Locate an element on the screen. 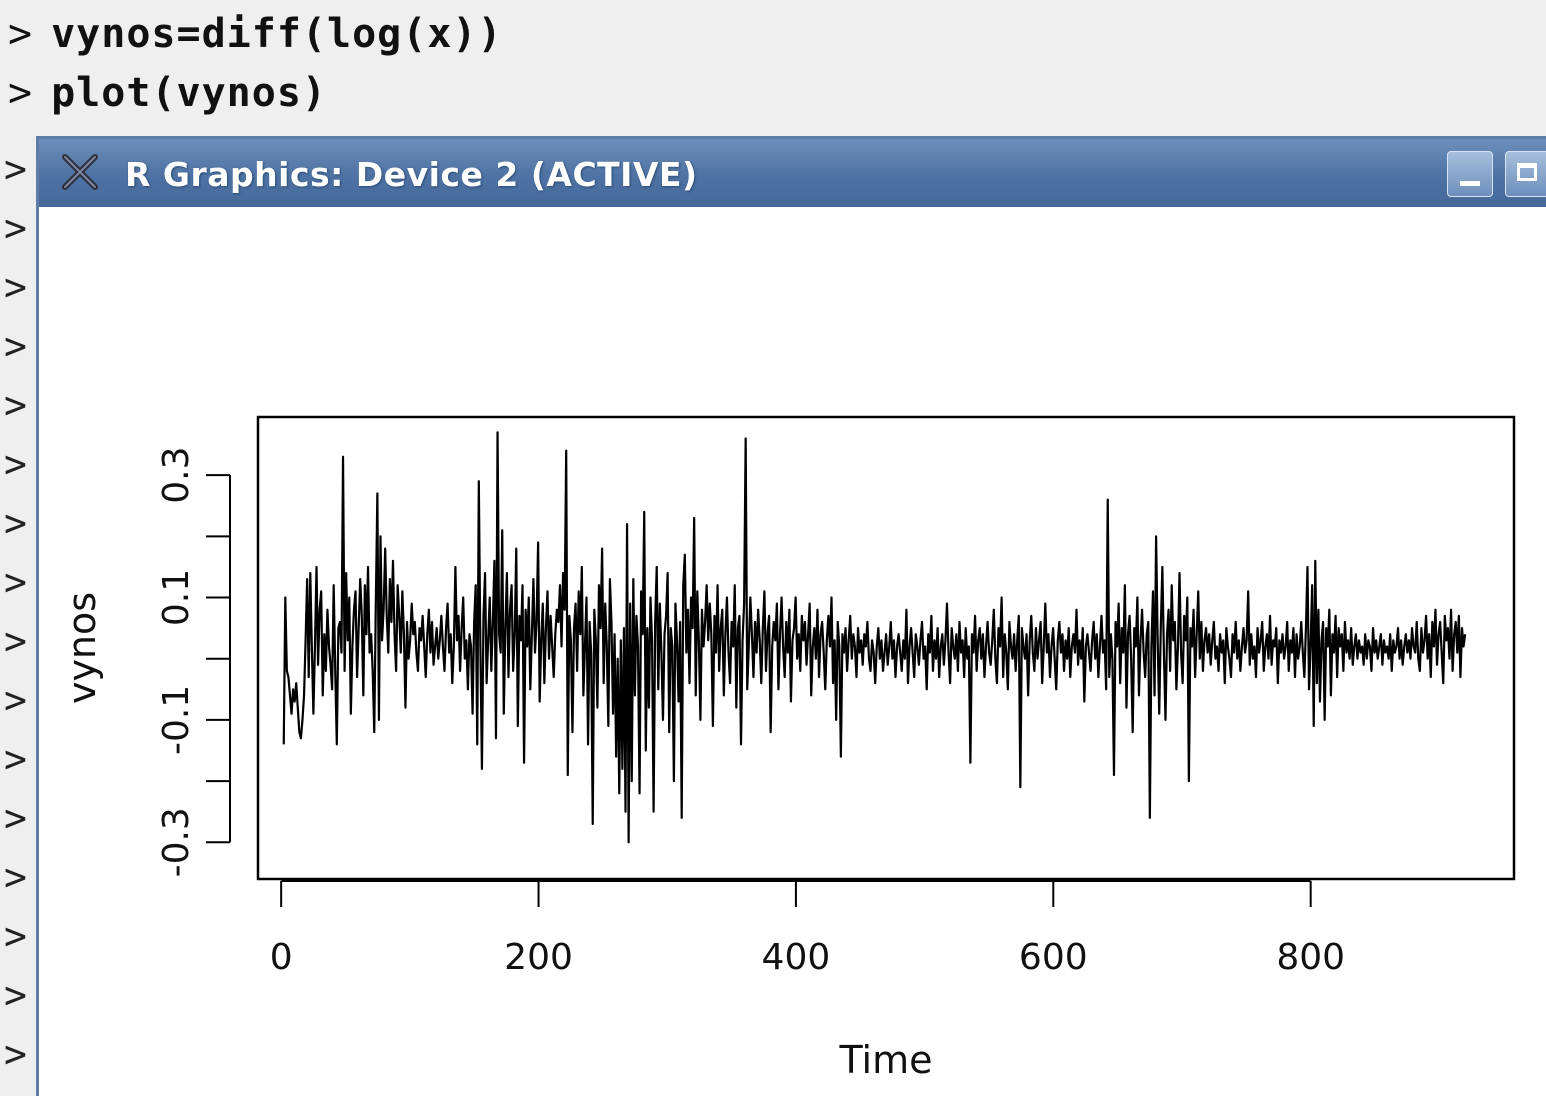 The height and width of the screenshot is (1096, 1546). y-tick-label: 0.3 is located at coordinates (176, 474).